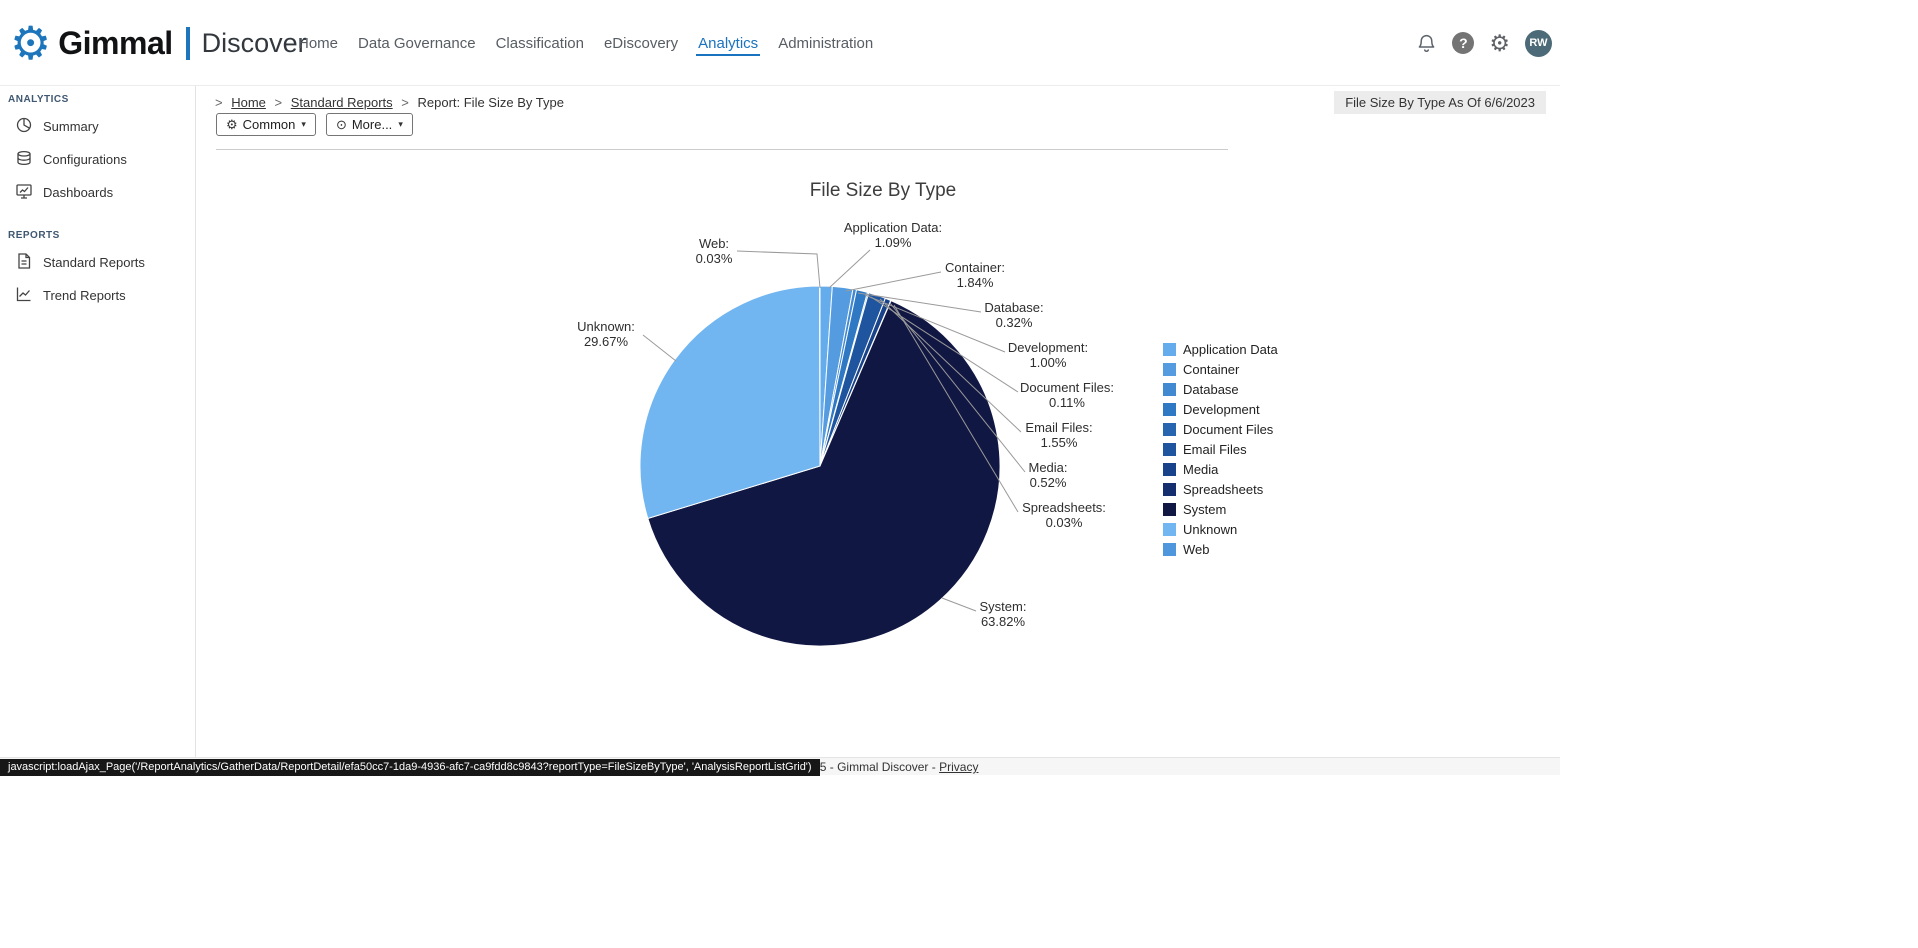  Describe the element at coordinates (1003, 621) in the screenshot. I see `slice-value-system: 63.82%` at that location.